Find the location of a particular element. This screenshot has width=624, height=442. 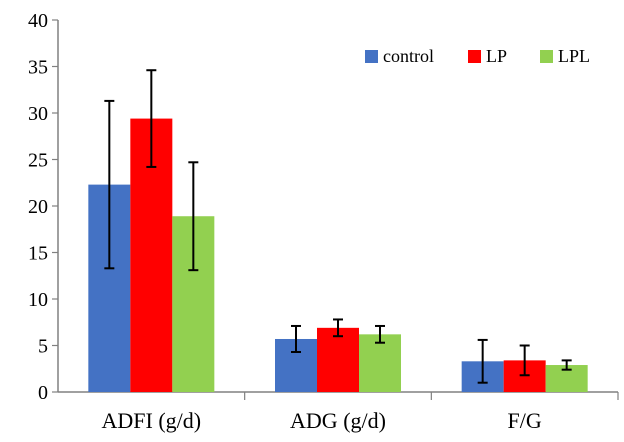

legend-swatch-control is located at coordinates (371, 56).